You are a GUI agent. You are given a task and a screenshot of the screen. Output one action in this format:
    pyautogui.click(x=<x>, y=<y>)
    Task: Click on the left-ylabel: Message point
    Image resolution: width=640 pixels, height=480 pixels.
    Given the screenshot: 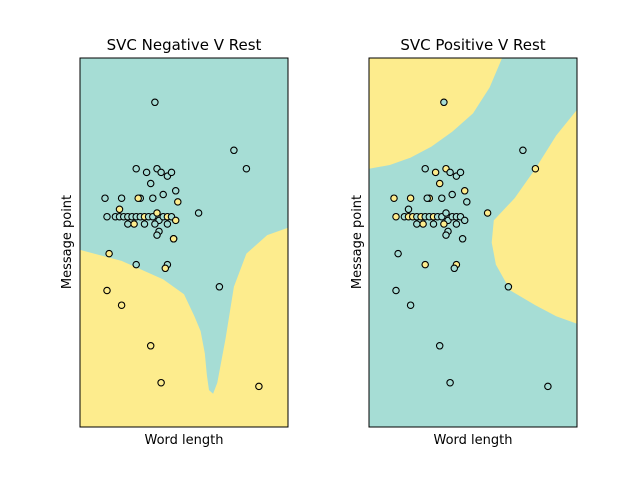 What is the action you would take?
    pyautogui.click(x=67, y=242)
    